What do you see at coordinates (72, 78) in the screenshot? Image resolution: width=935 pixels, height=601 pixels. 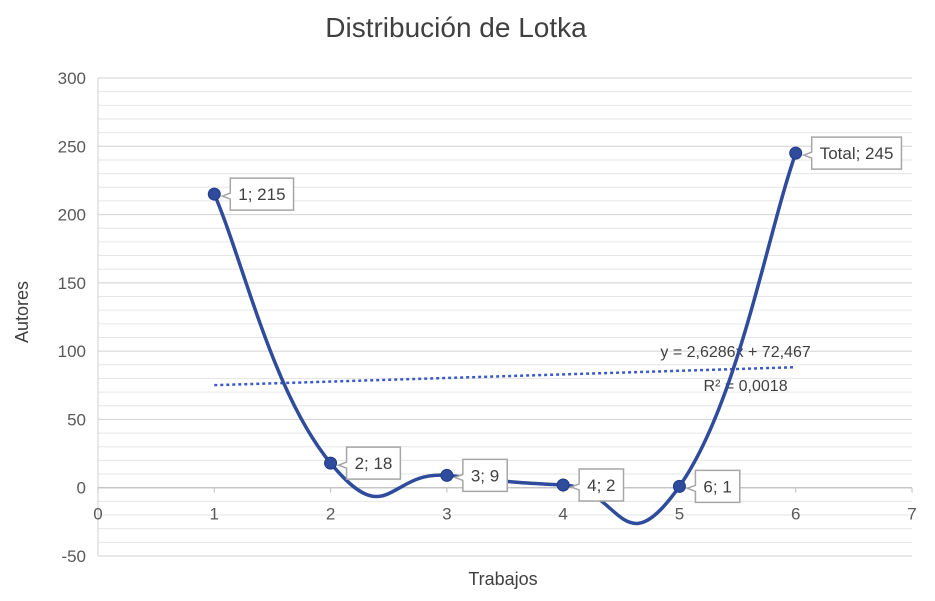 I see `y-tick-label: 300` at bounding box center [72, 78].